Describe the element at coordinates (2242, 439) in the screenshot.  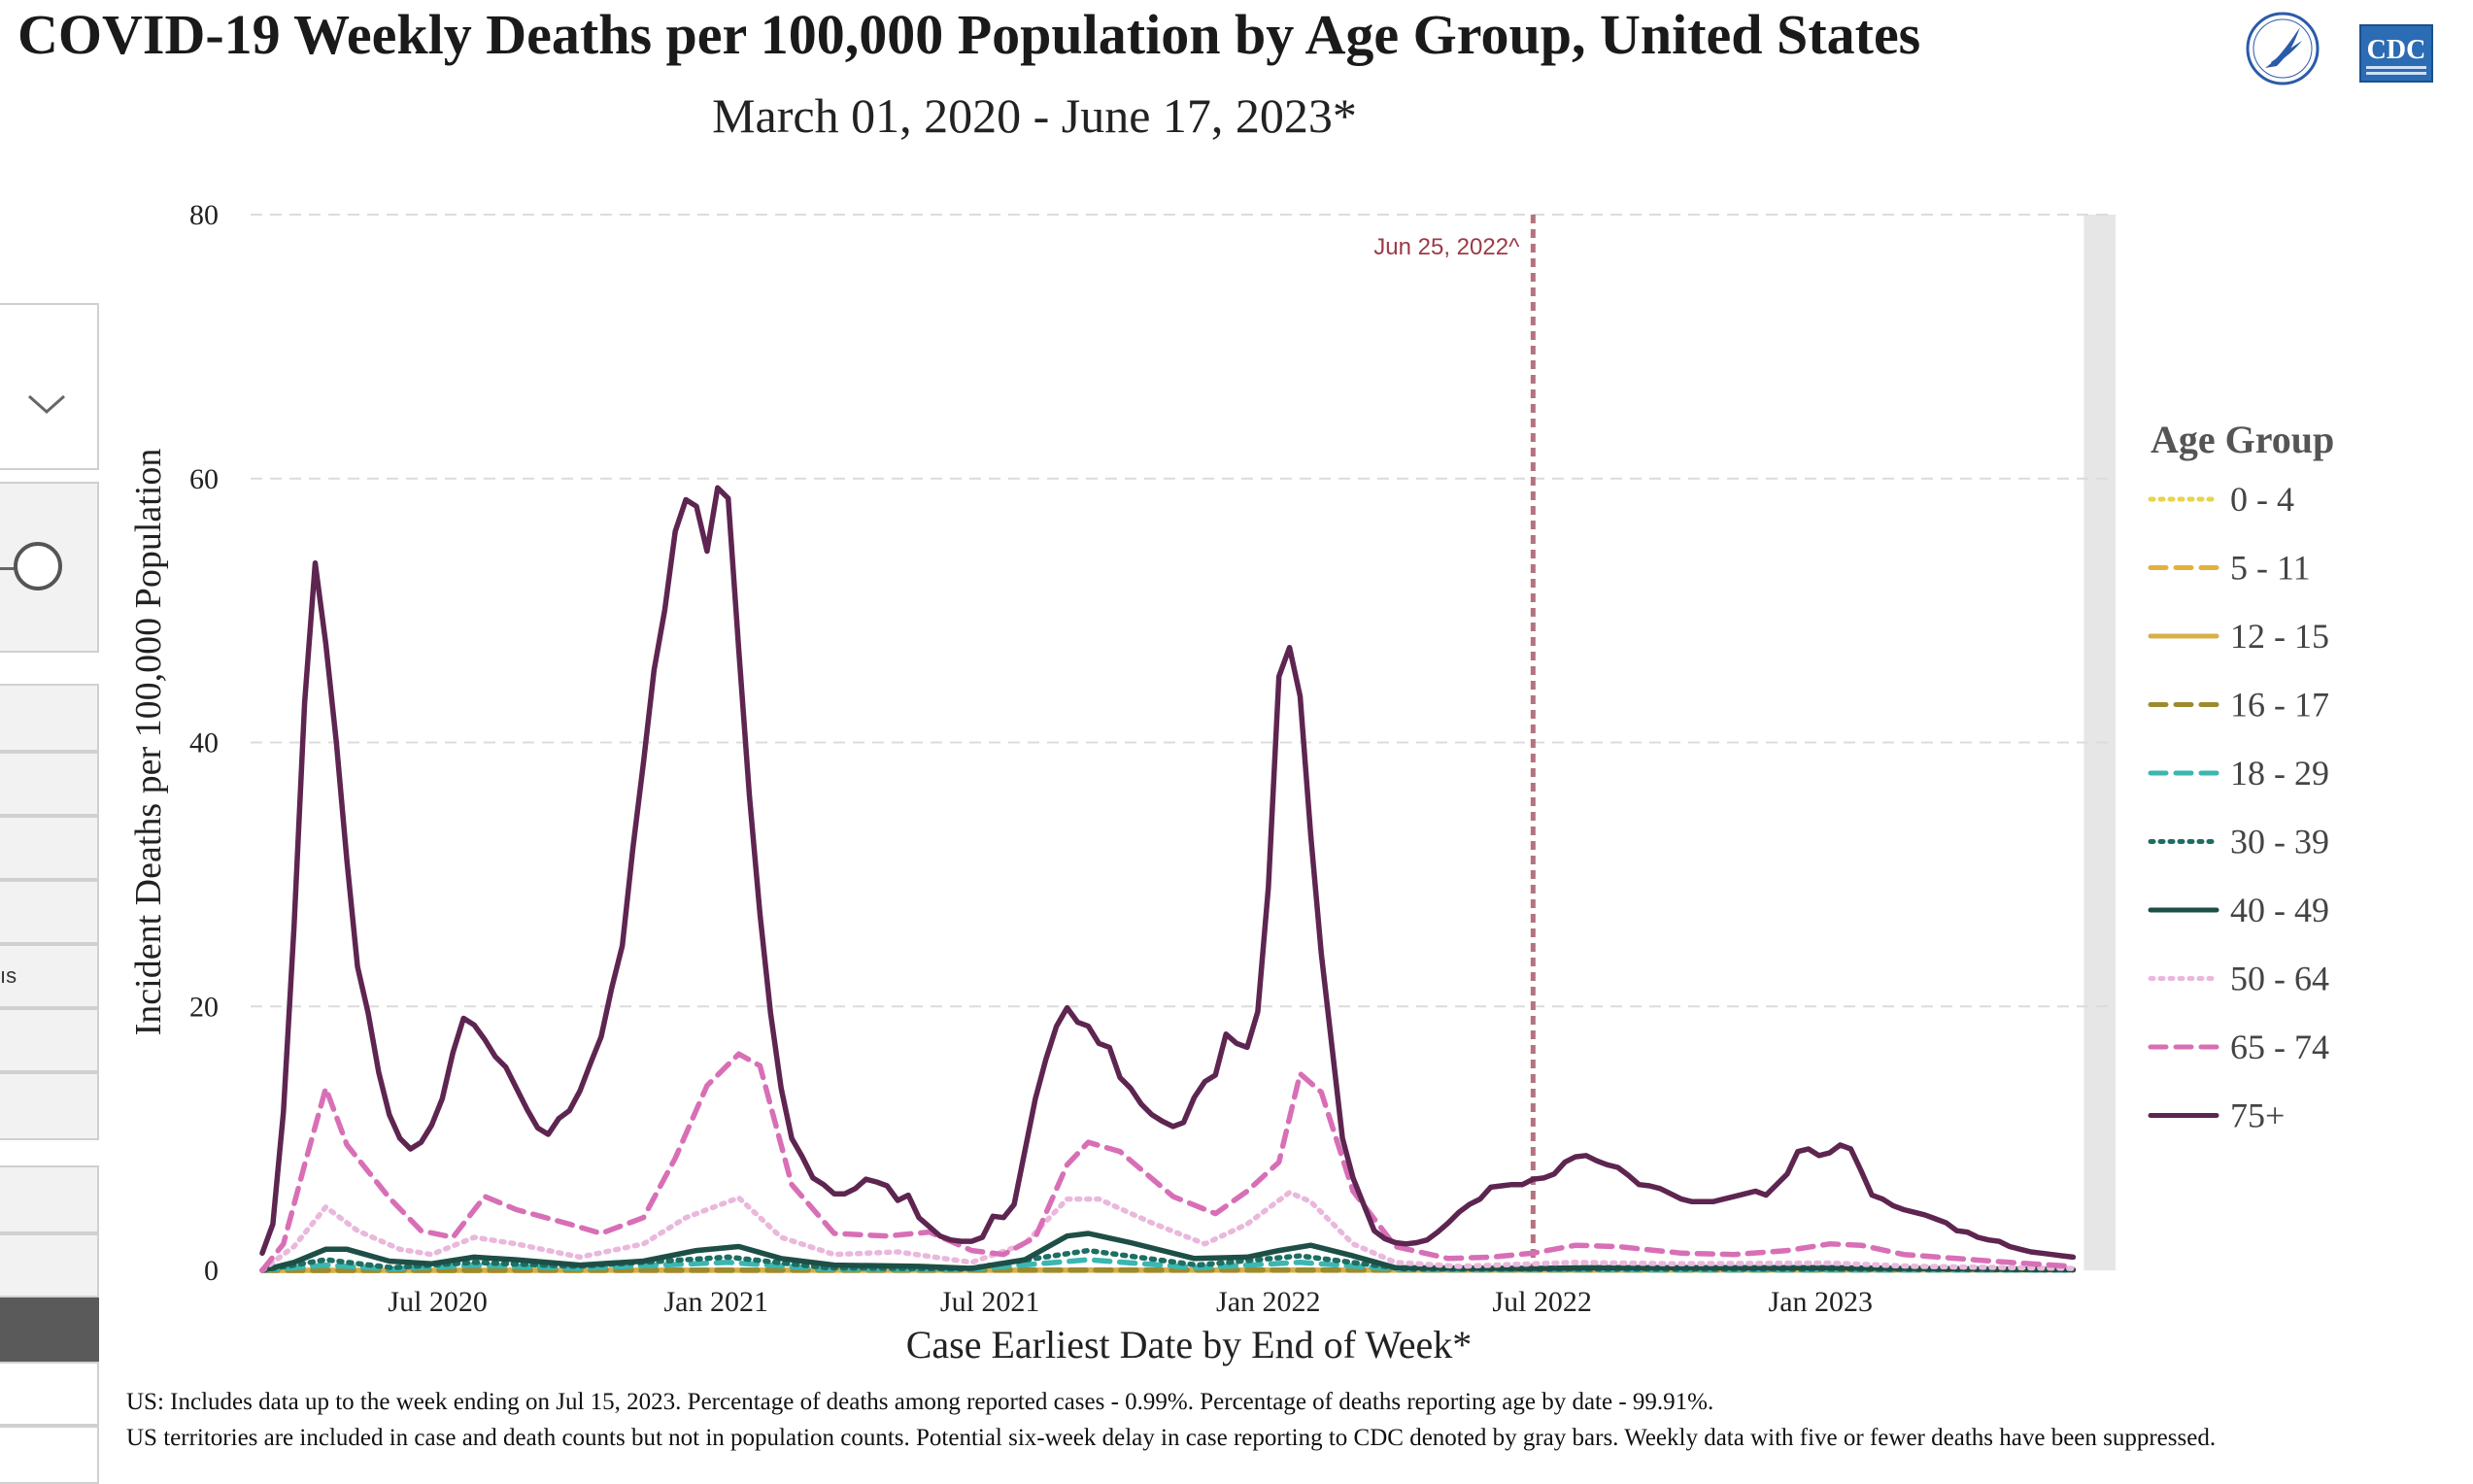
I see `legend-title: Age Group` at that location.